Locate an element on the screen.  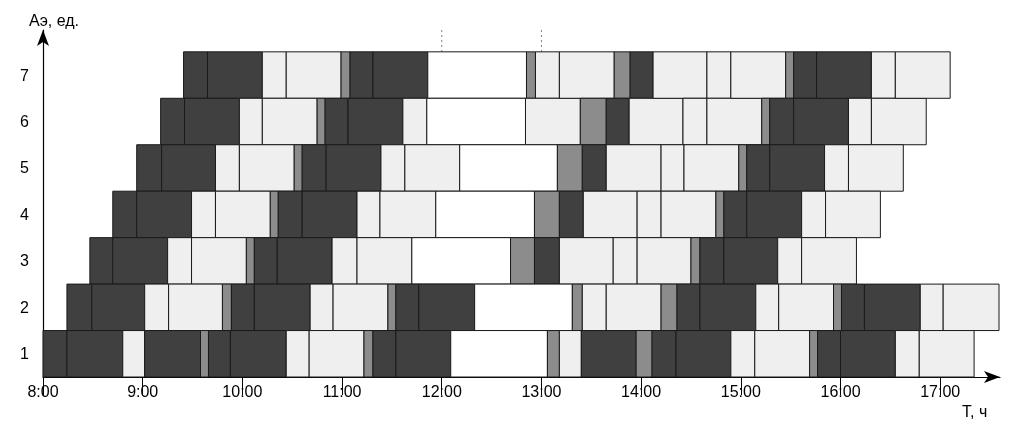
y-tick-label: 6 is located at coordinates (25, 122).